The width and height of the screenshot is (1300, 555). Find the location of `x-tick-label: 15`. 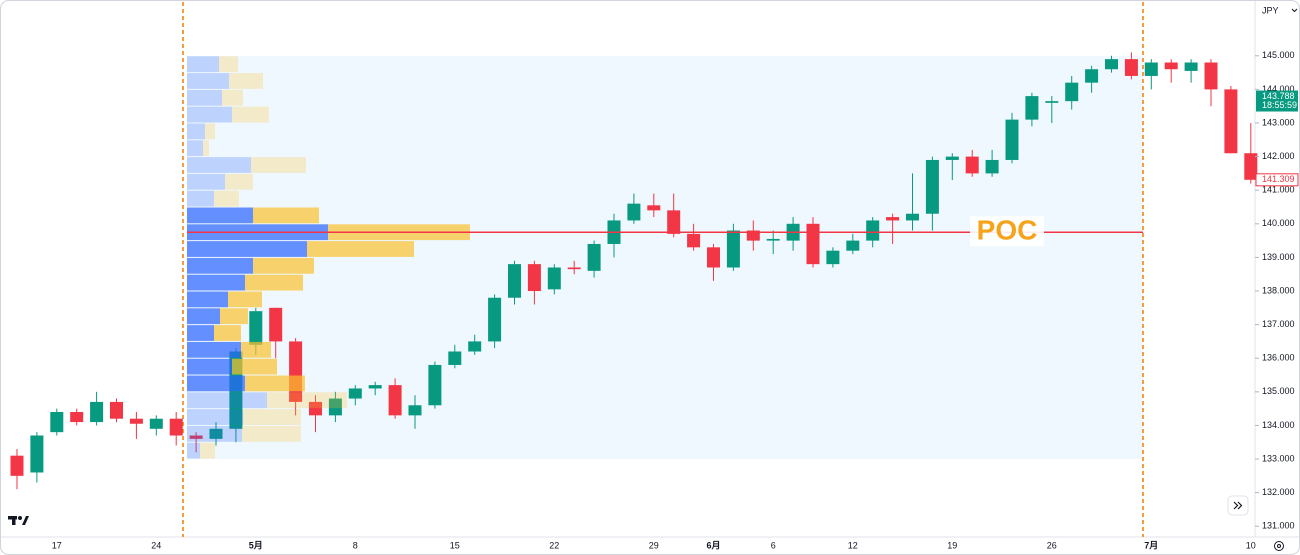

x-tick-label: 15 is located at coordinates (455, 545).